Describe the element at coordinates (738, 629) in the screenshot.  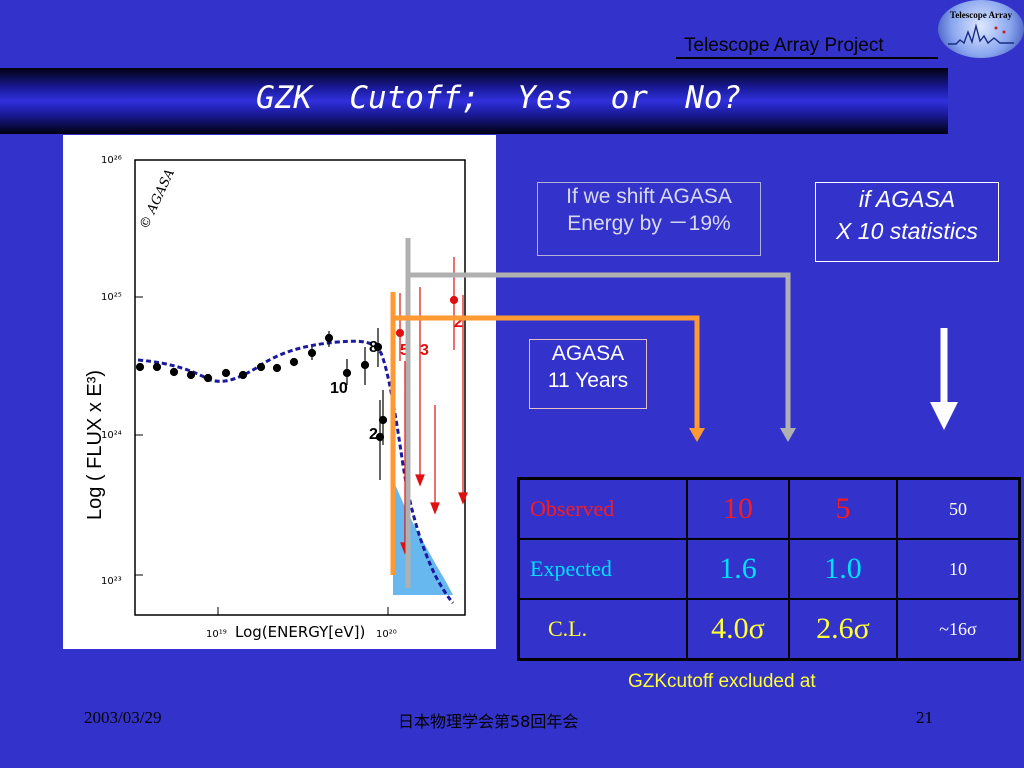
I see `cl-agasa: 4.0σ` at that location.